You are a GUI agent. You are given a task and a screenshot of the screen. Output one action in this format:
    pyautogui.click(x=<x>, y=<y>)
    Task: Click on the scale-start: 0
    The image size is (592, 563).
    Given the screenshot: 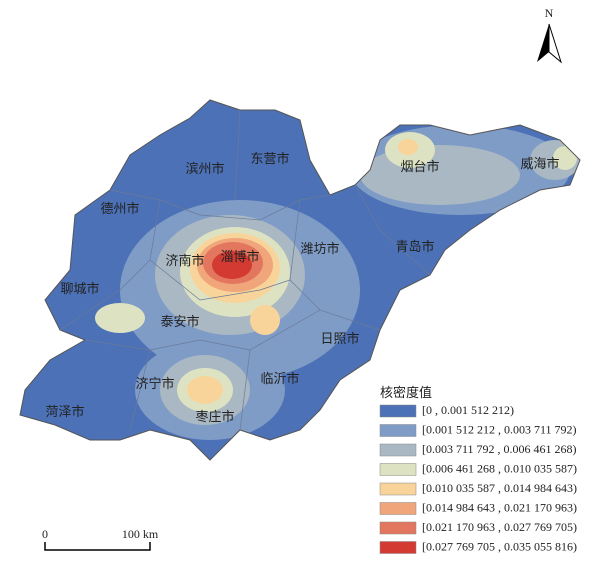 What is the action you would take?
    pyautogui.click(x=45, y=534)
    